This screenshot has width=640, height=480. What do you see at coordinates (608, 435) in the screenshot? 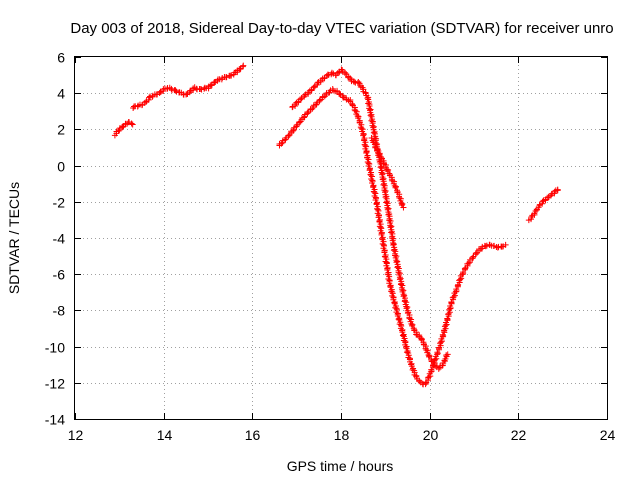
I see `x-tick-label: 24` at bounding box center [608, 435].